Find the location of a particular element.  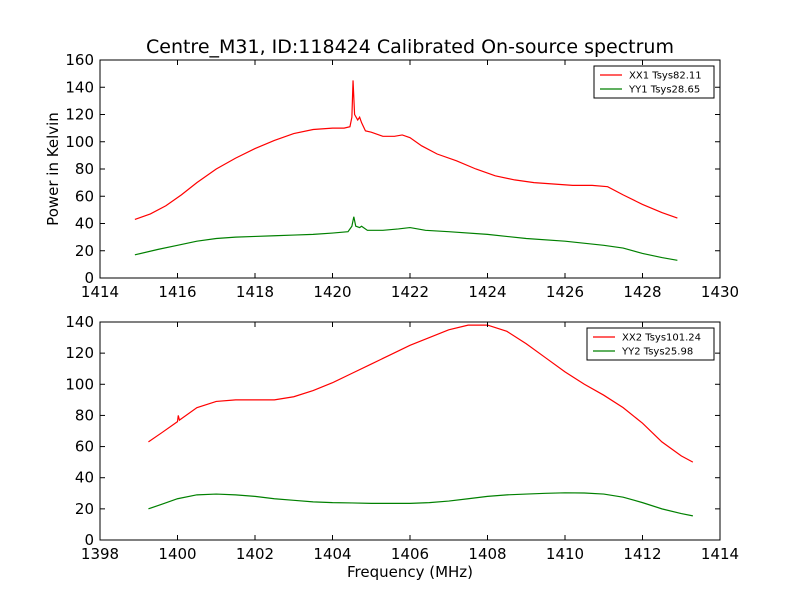

legend-label: YY2 Tsys25.98 is located at coordinates (657, 352).